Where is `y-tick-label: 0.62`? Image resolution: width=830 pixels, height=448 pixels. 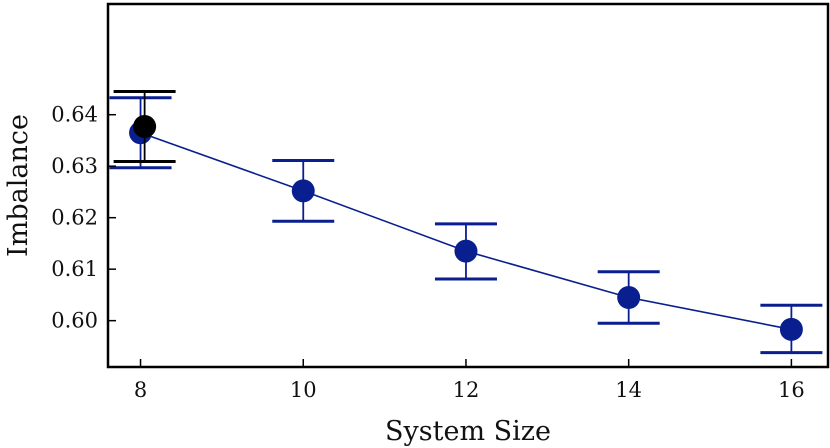 y-tick-label: 0.62 is located at coordinates (74, 218).